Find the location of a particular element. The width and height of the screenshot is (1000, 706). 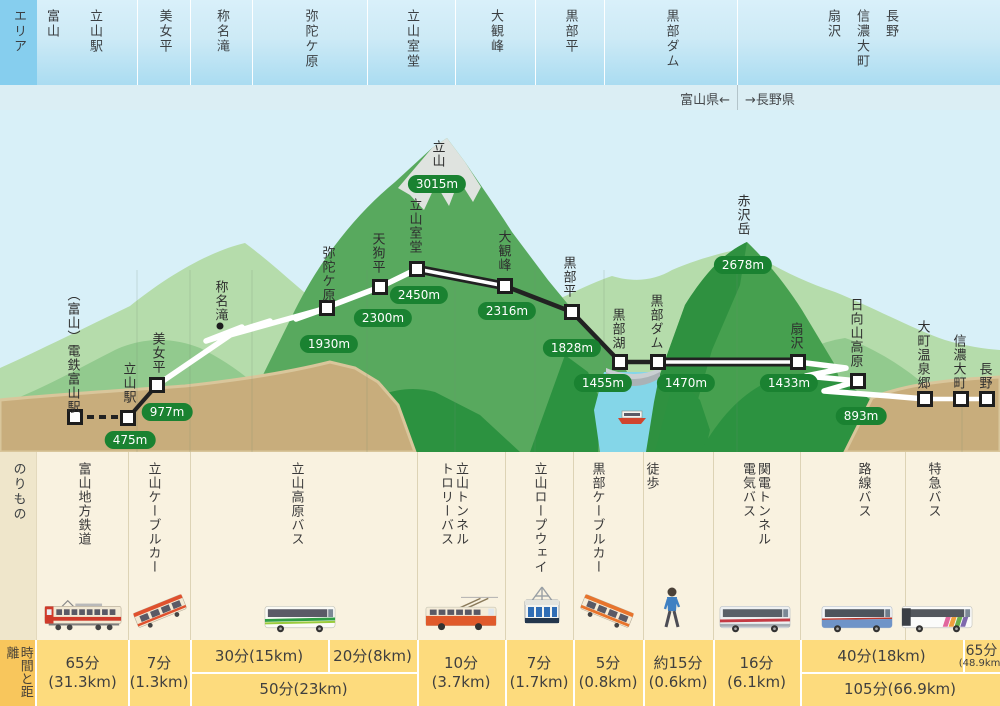

area-col-label: 富山 is located at coordinates (51, 24).